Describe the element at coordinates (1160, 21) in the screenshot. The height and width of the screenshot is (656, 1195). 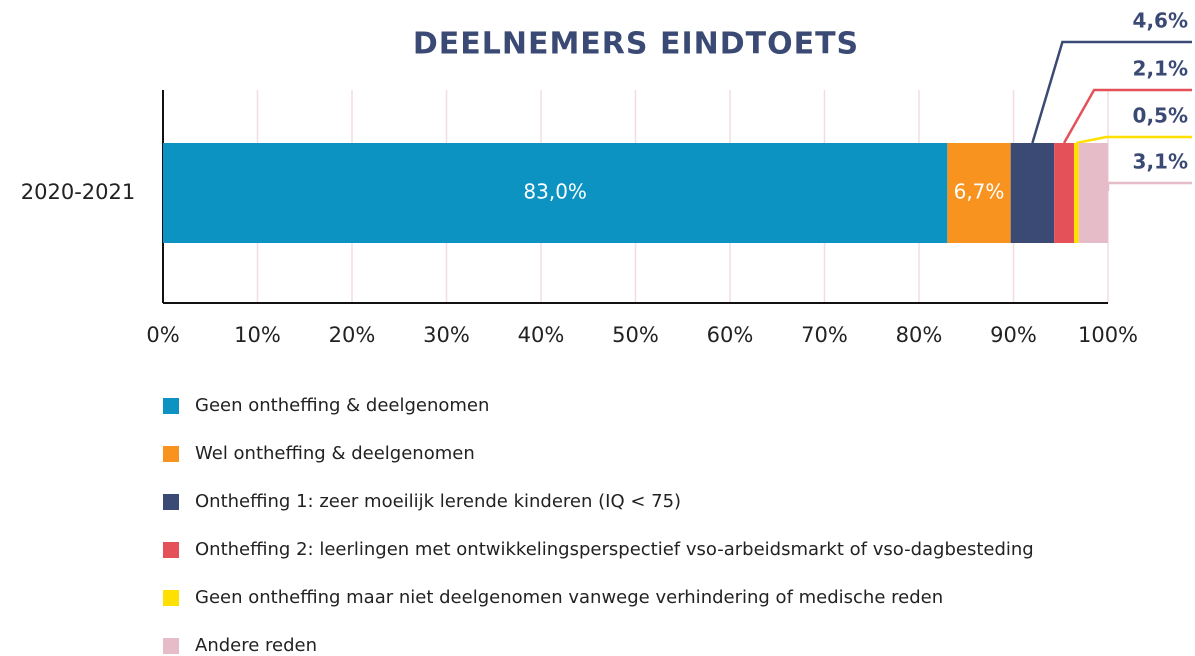
I see `data-label: 4,6%` at that location.